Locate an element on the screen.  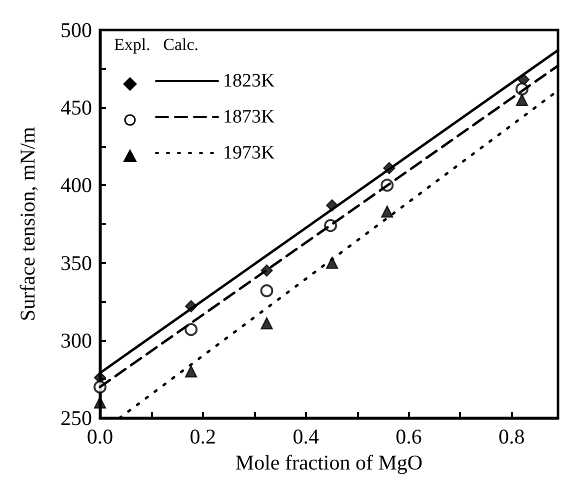
x-tick-label: 0.4 is located at coordinates (306, 436).